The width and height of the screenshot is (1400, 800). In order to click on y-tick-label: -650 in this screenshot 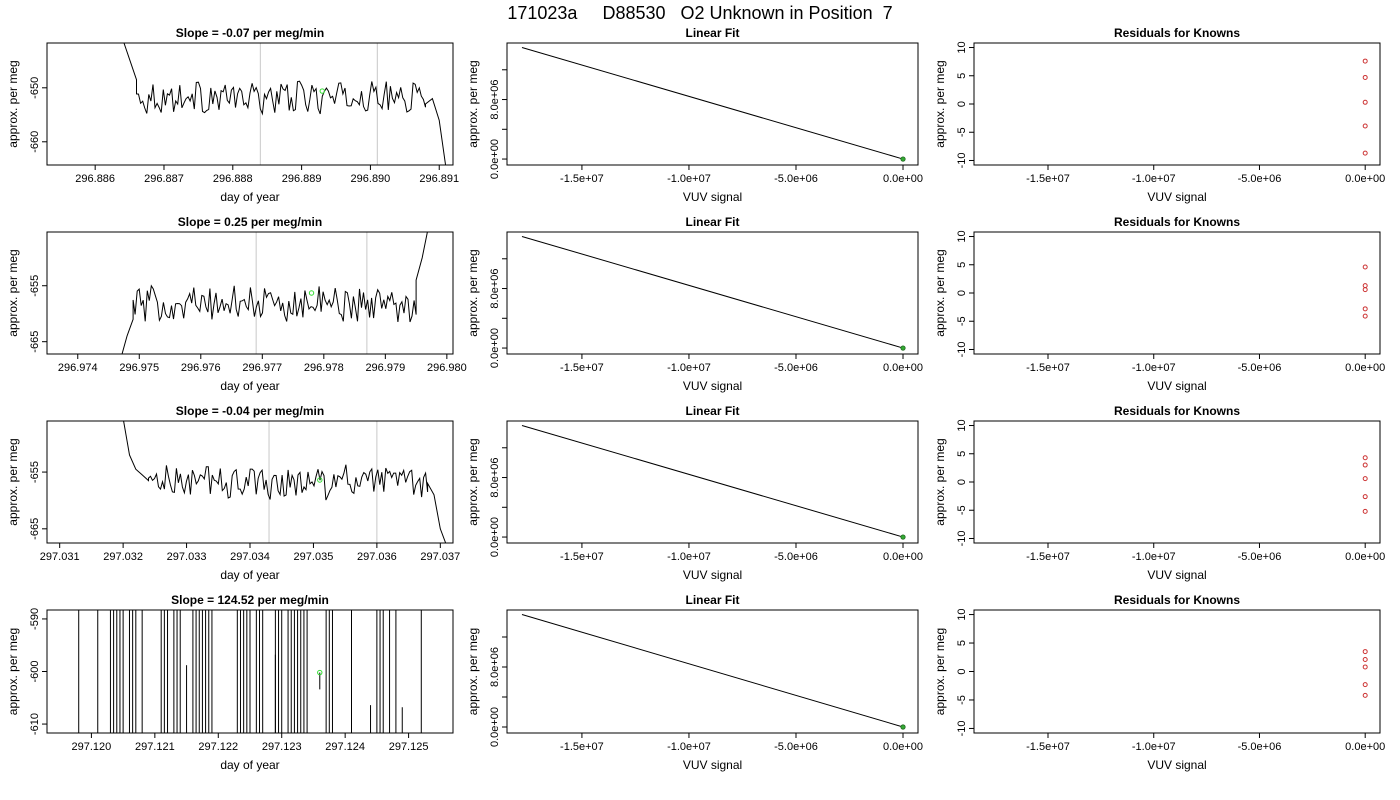, I will do `click(35, 88)`.